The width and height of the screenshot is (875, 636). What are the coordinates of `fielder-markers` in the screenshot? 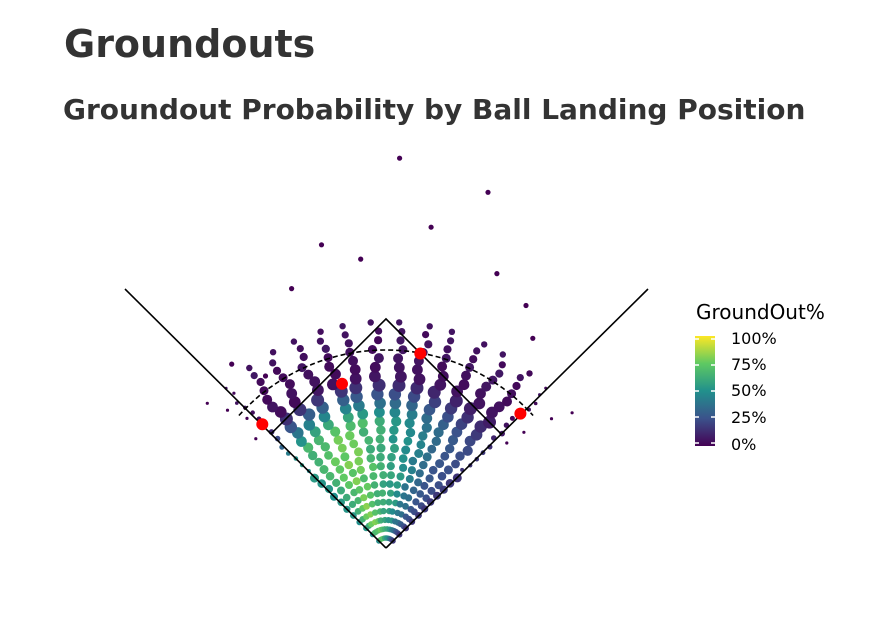 It's located at (391, 389).